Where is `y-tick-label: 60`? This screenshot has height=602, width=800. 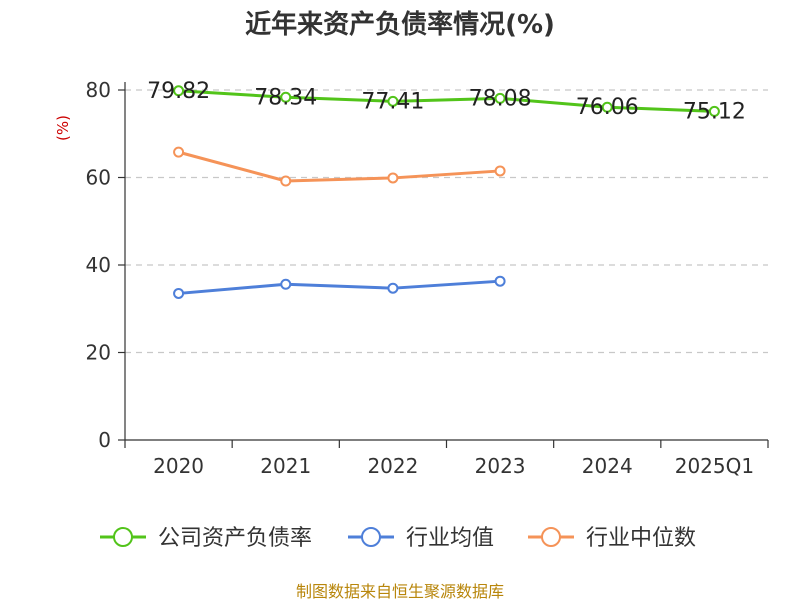 y-tick-label: 60 is located at coordinates (98, 178).